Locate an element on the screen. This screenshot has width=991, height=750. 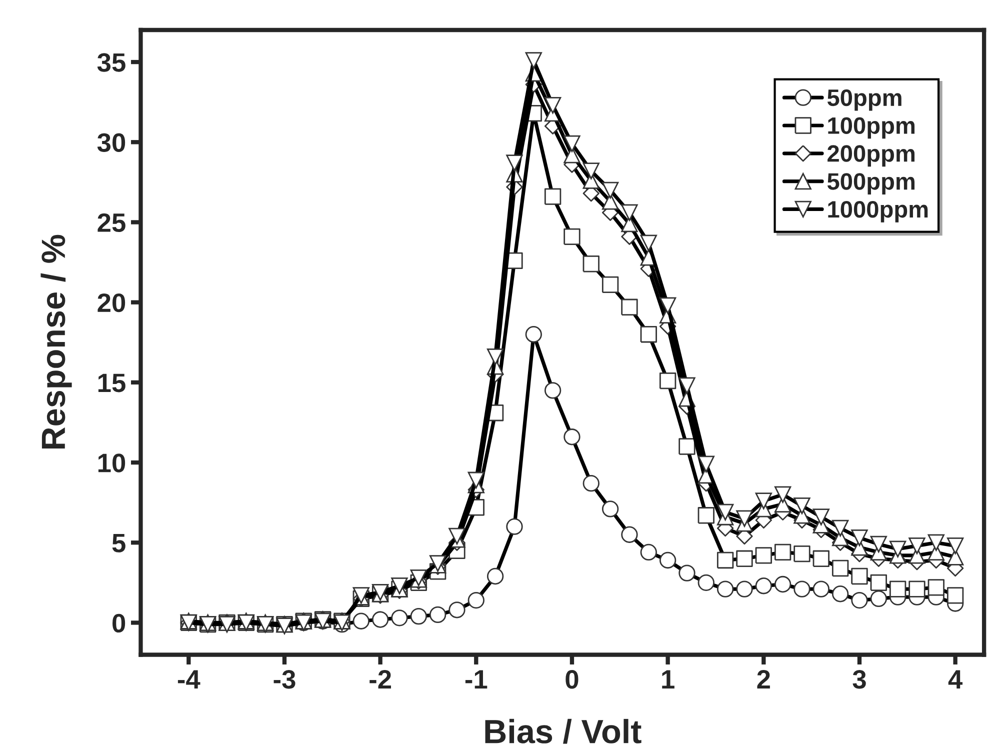
x-tick-label: 4 is located at coordinates (955, 679).